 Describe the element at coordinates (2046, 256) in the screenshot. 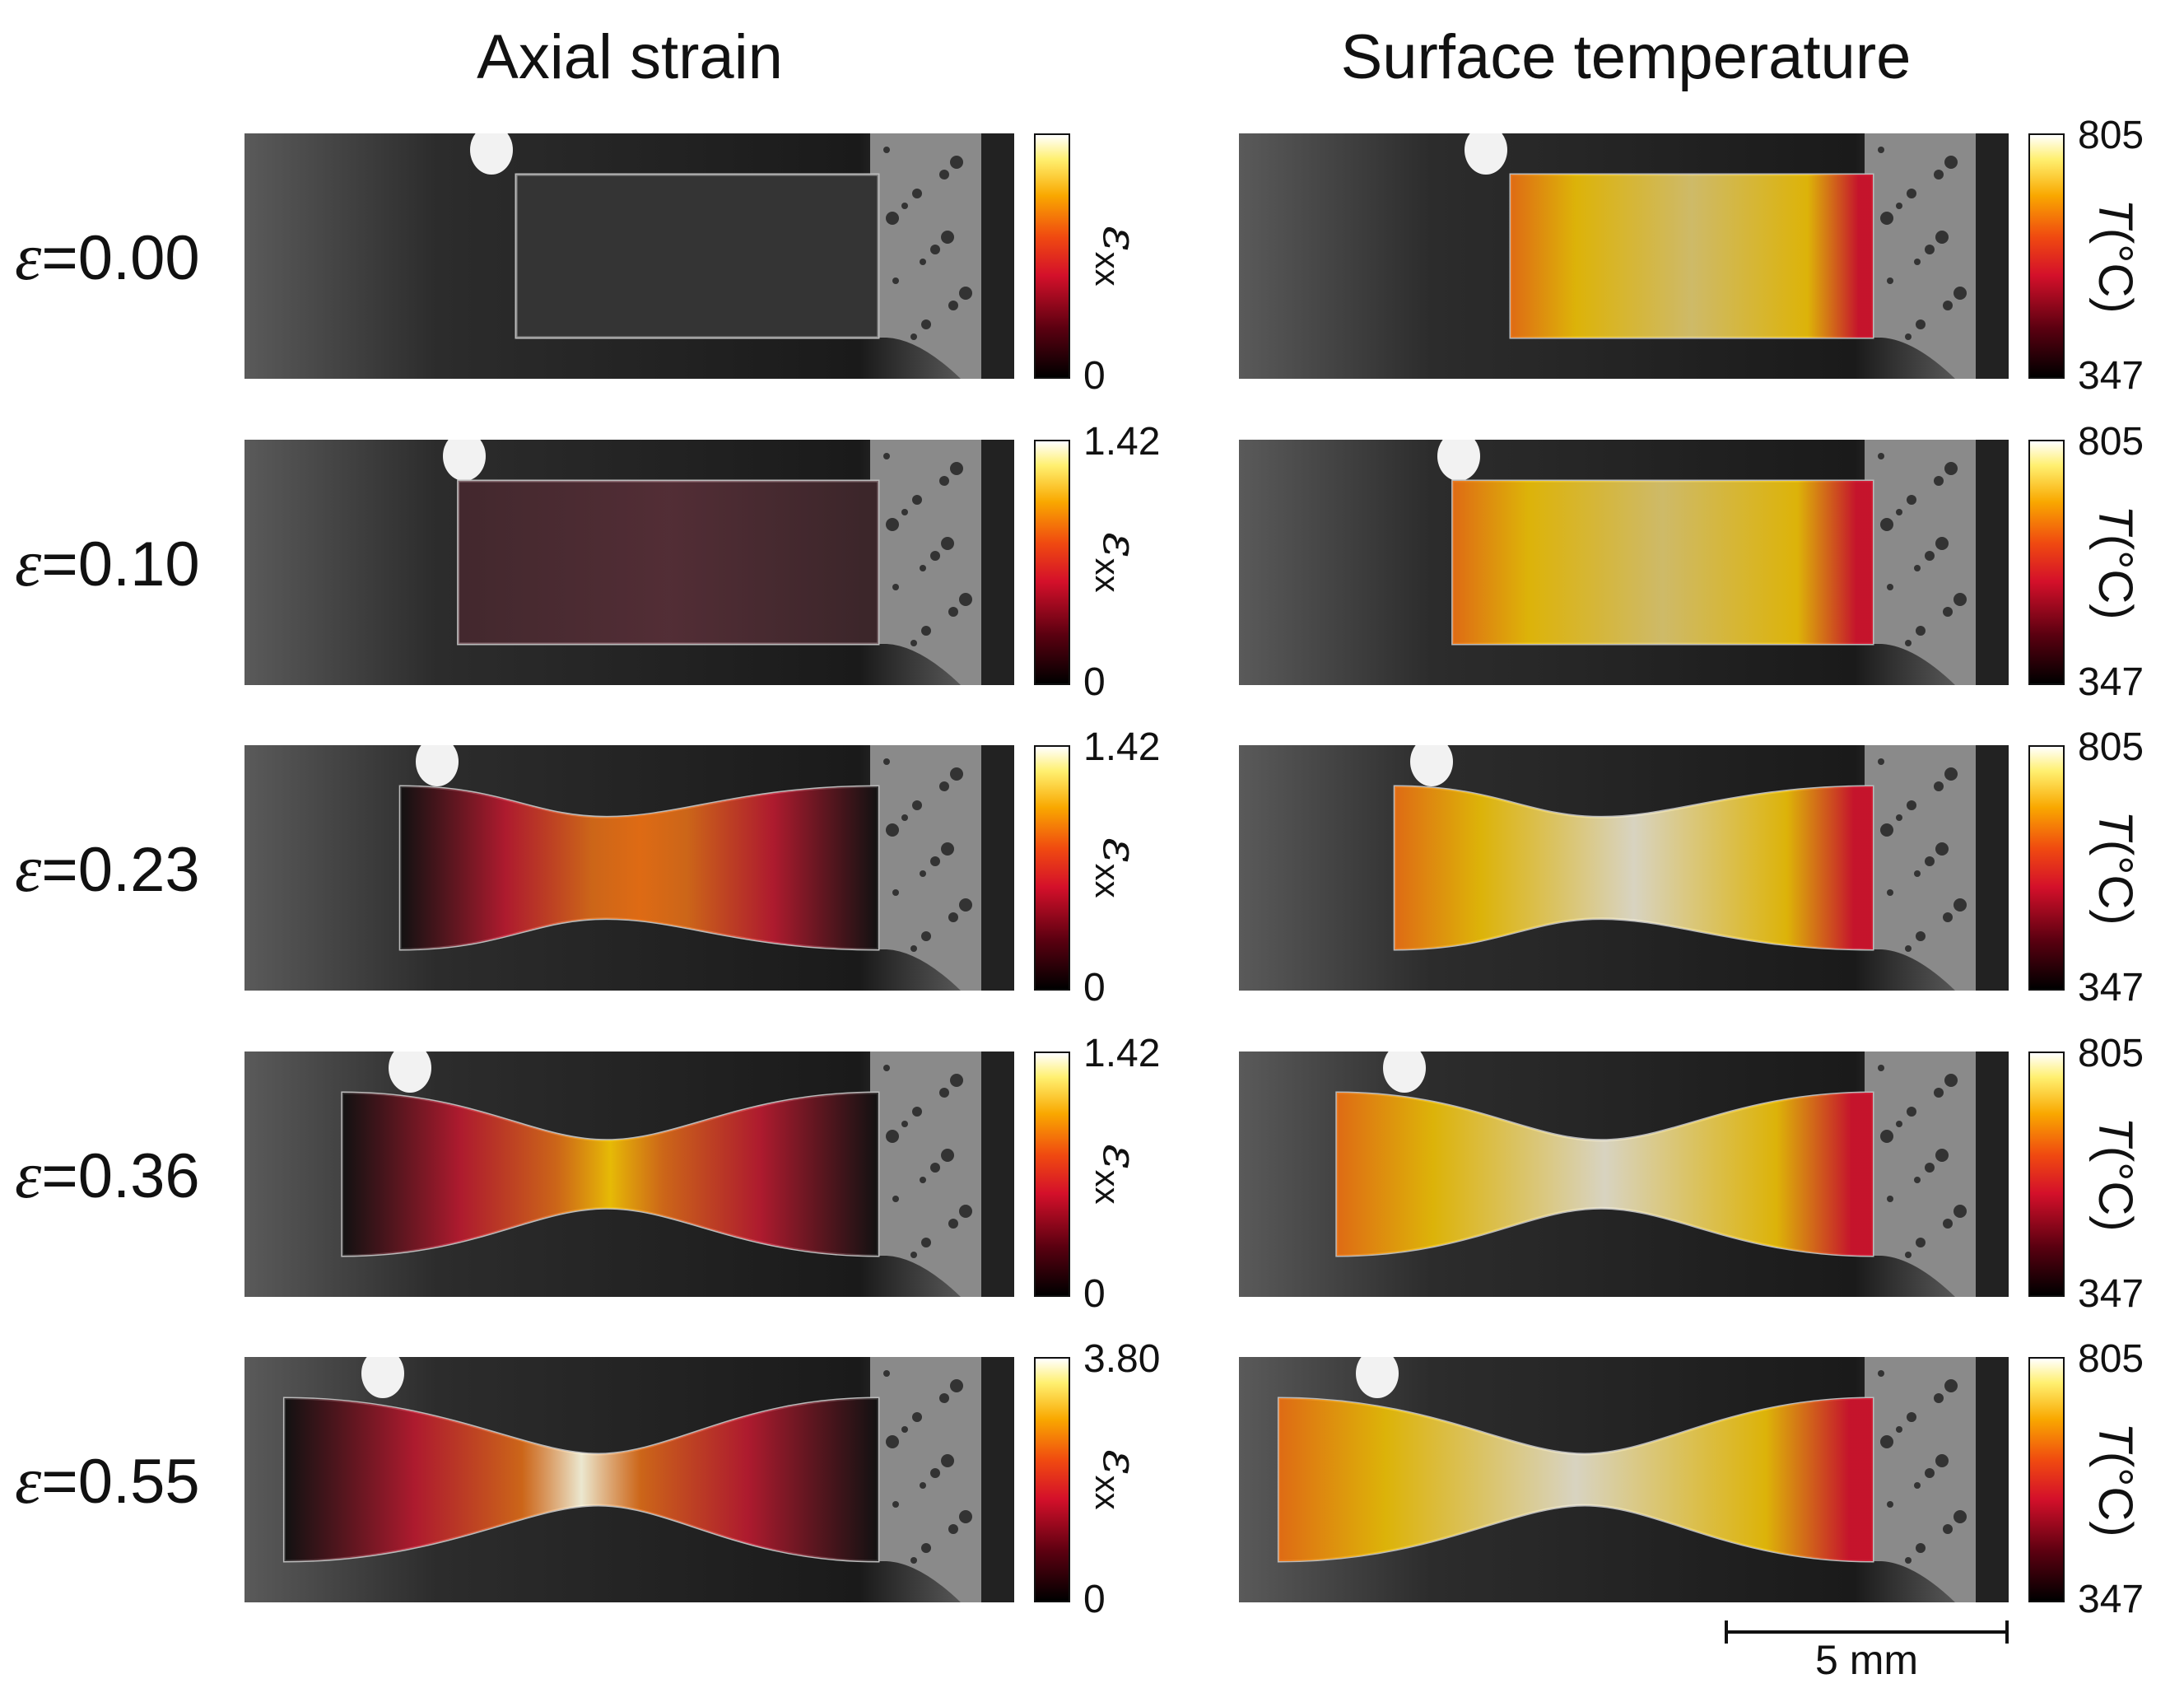

I see `temp-colorbar` at that location.